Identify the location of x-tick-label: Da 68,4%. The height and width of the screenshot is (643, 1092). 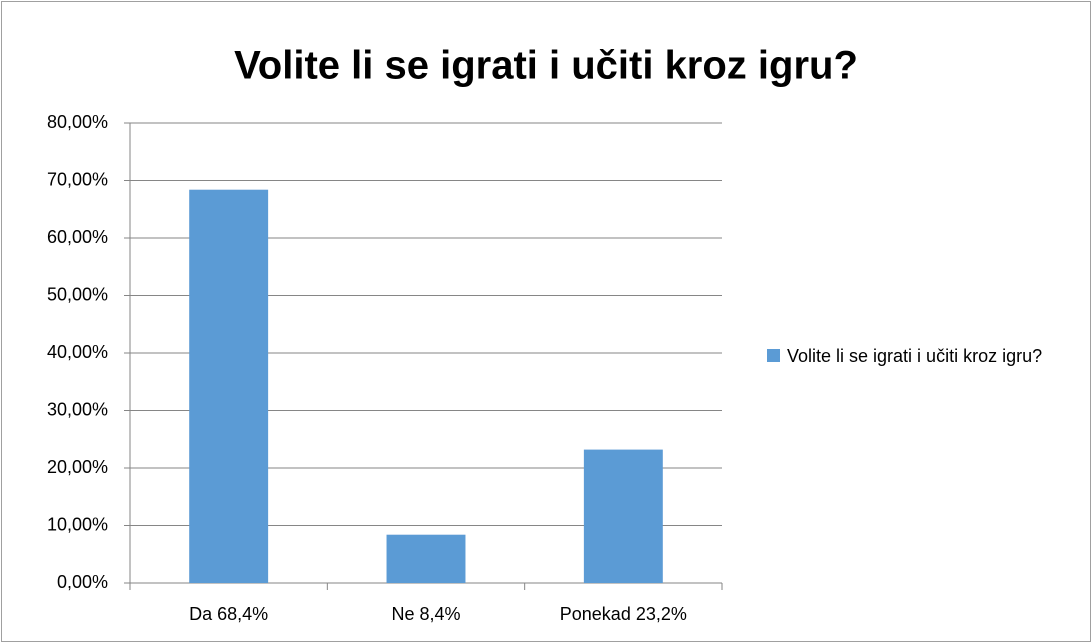
(228, 614).